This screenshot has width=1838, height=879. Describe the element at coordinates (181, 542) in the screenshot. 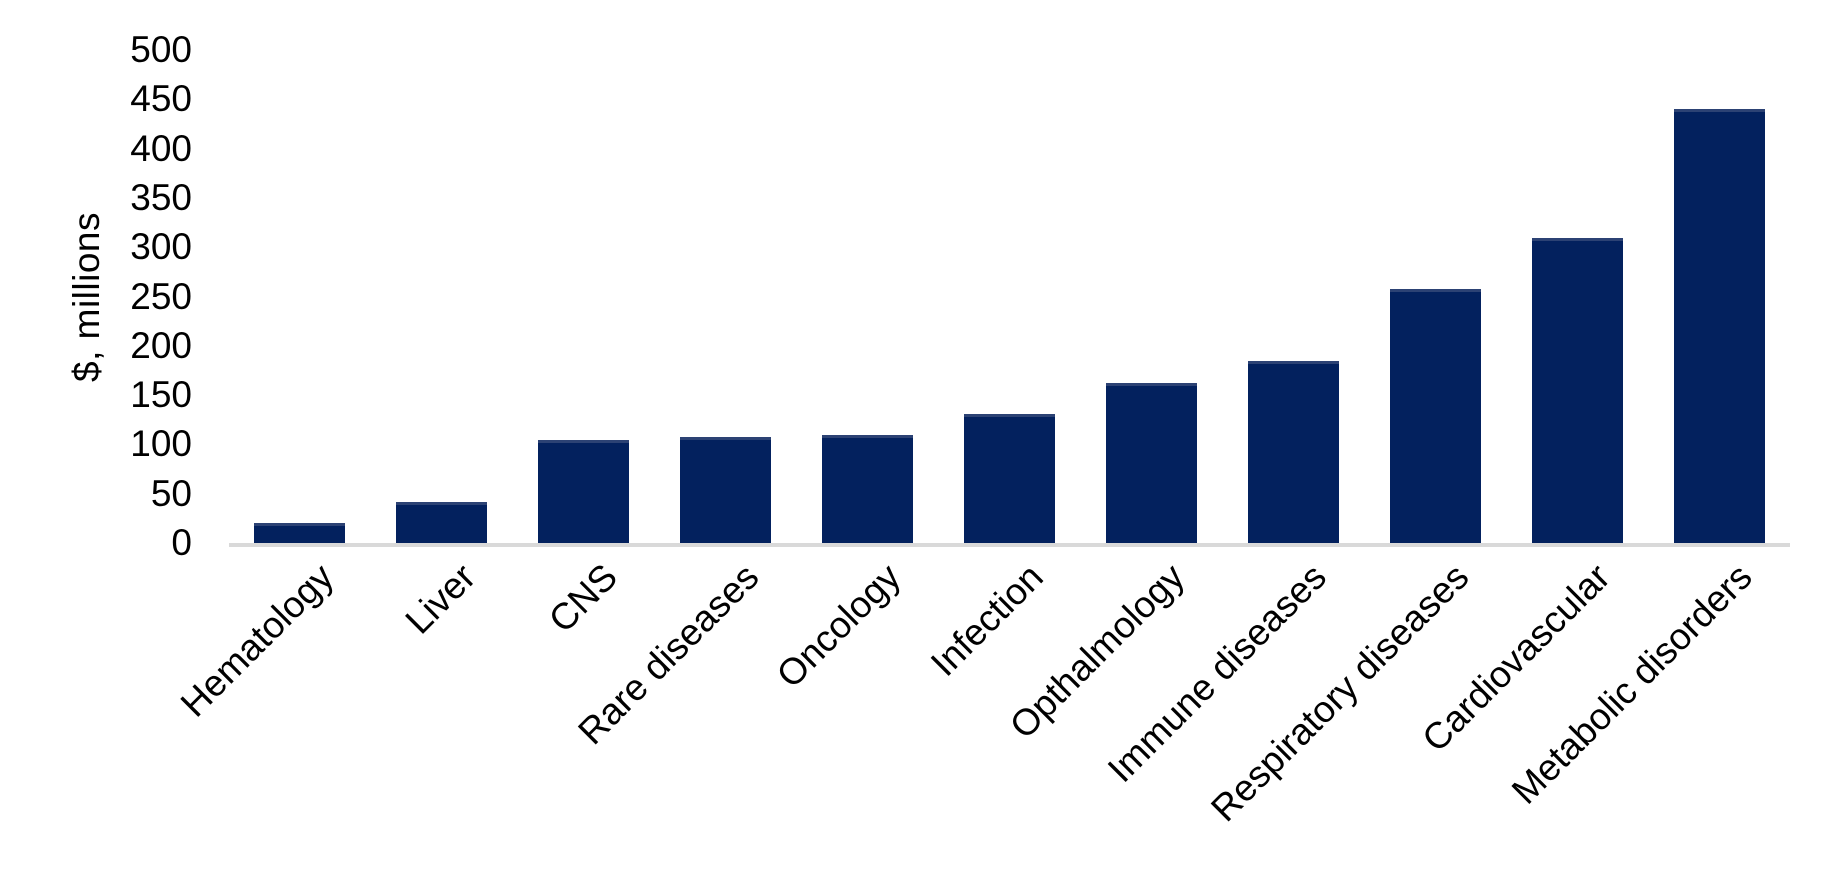

I see `y-tick-label: 0` at that location.